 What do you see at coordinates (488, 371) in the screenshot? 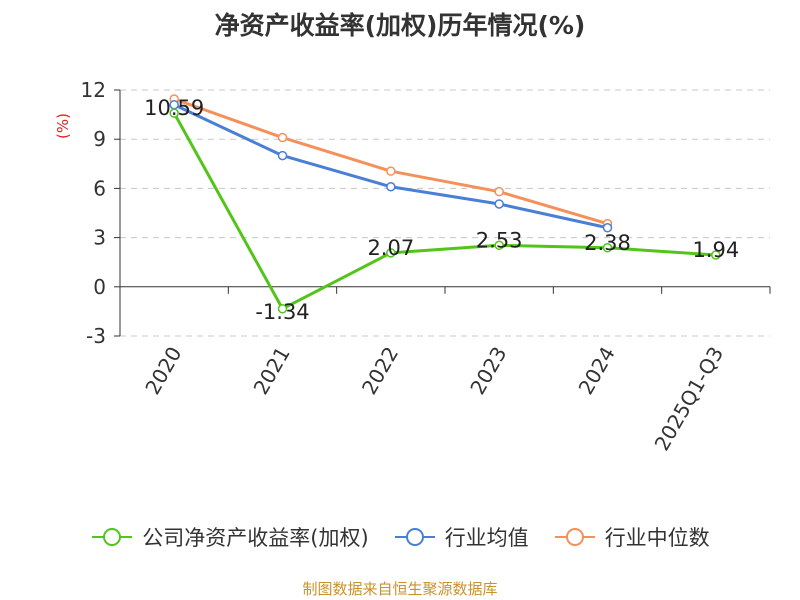
I see `x-tick-label: 2023` at bounding box center [488, 371].